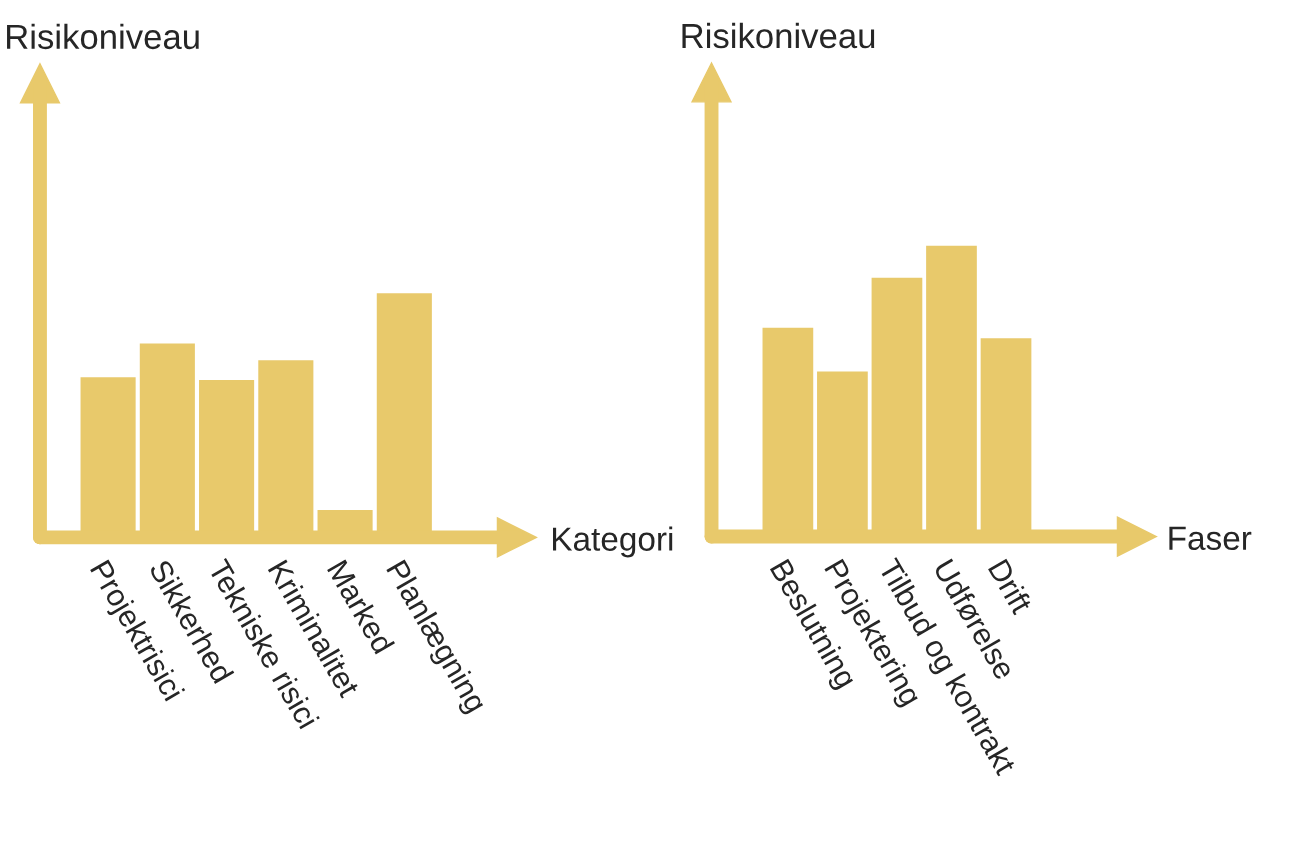 This screenshot has height=841, width=1289. I want to click on x-axis-title: Kategori, so click(613, 542).